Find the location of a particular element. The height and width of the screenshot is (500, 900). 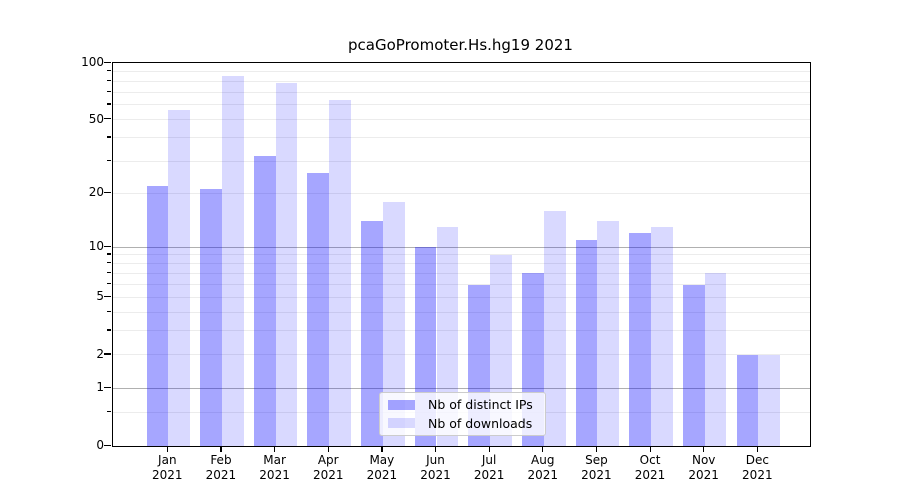

x-tick-label-apr: Apr 2021 is located at coordinates (328, 467).